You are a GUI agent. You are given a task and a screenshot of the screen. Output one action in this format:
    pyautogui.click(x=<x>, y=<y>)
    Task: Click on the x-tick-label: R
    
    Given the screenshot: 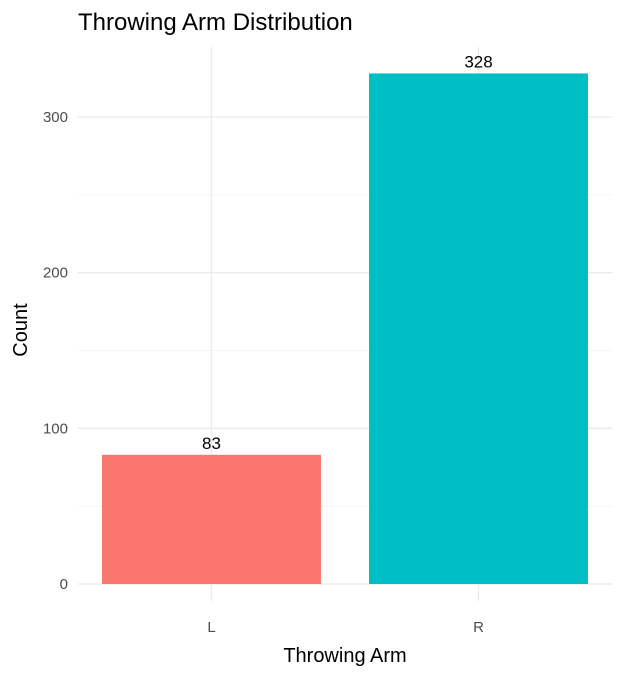 What is the action you would take?
    pyautogui.click(x=478, y=627)
    